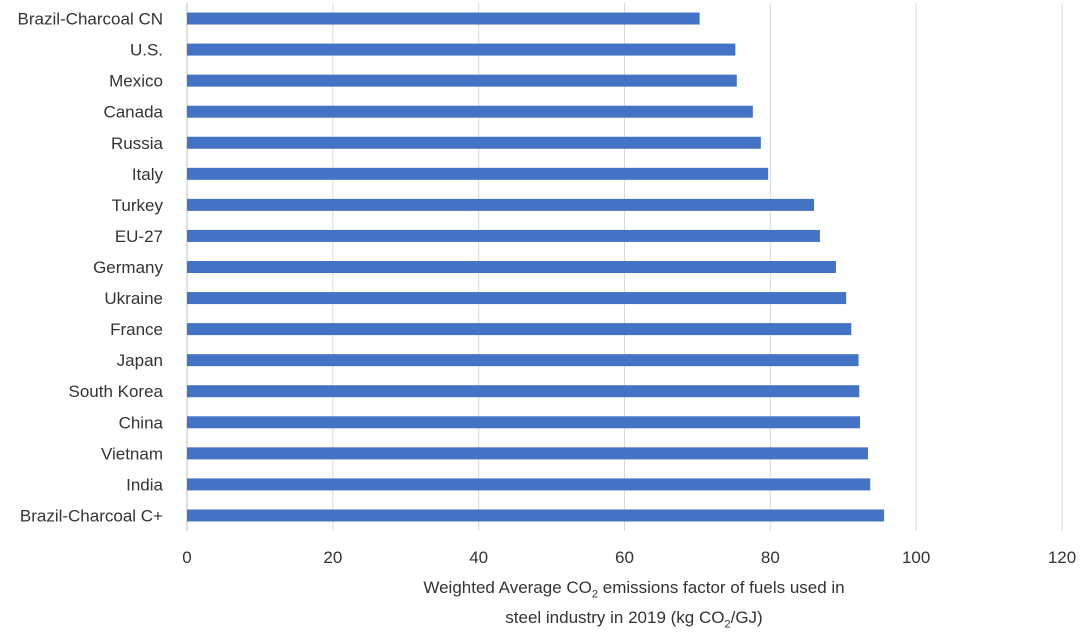 This screenshot has height=637, width=1081. Describe the element at coordinates (1062, 557) in the screenshot. I see `x-tick-label: 120` at that location.